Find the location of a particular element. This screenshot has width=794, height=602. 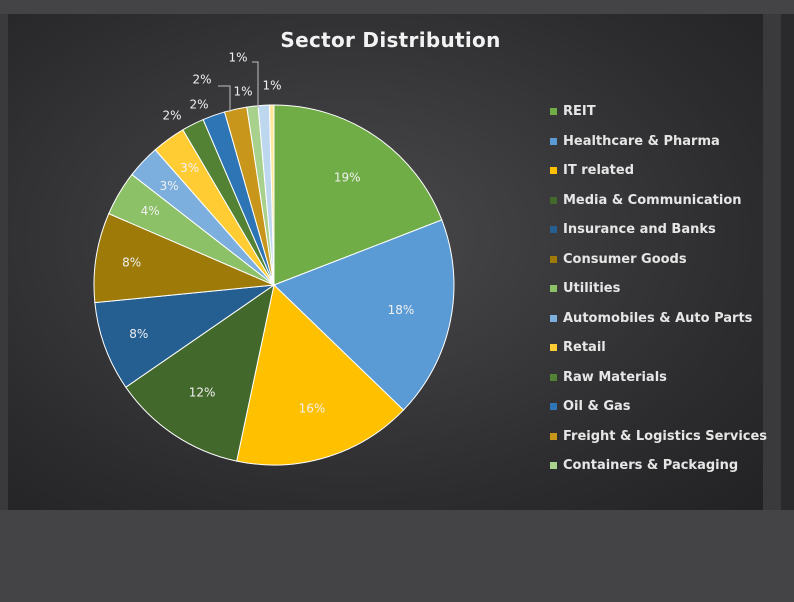

legend-item-insurance-and-banks: Insurance and Banks is located at coordinates (658, 230).